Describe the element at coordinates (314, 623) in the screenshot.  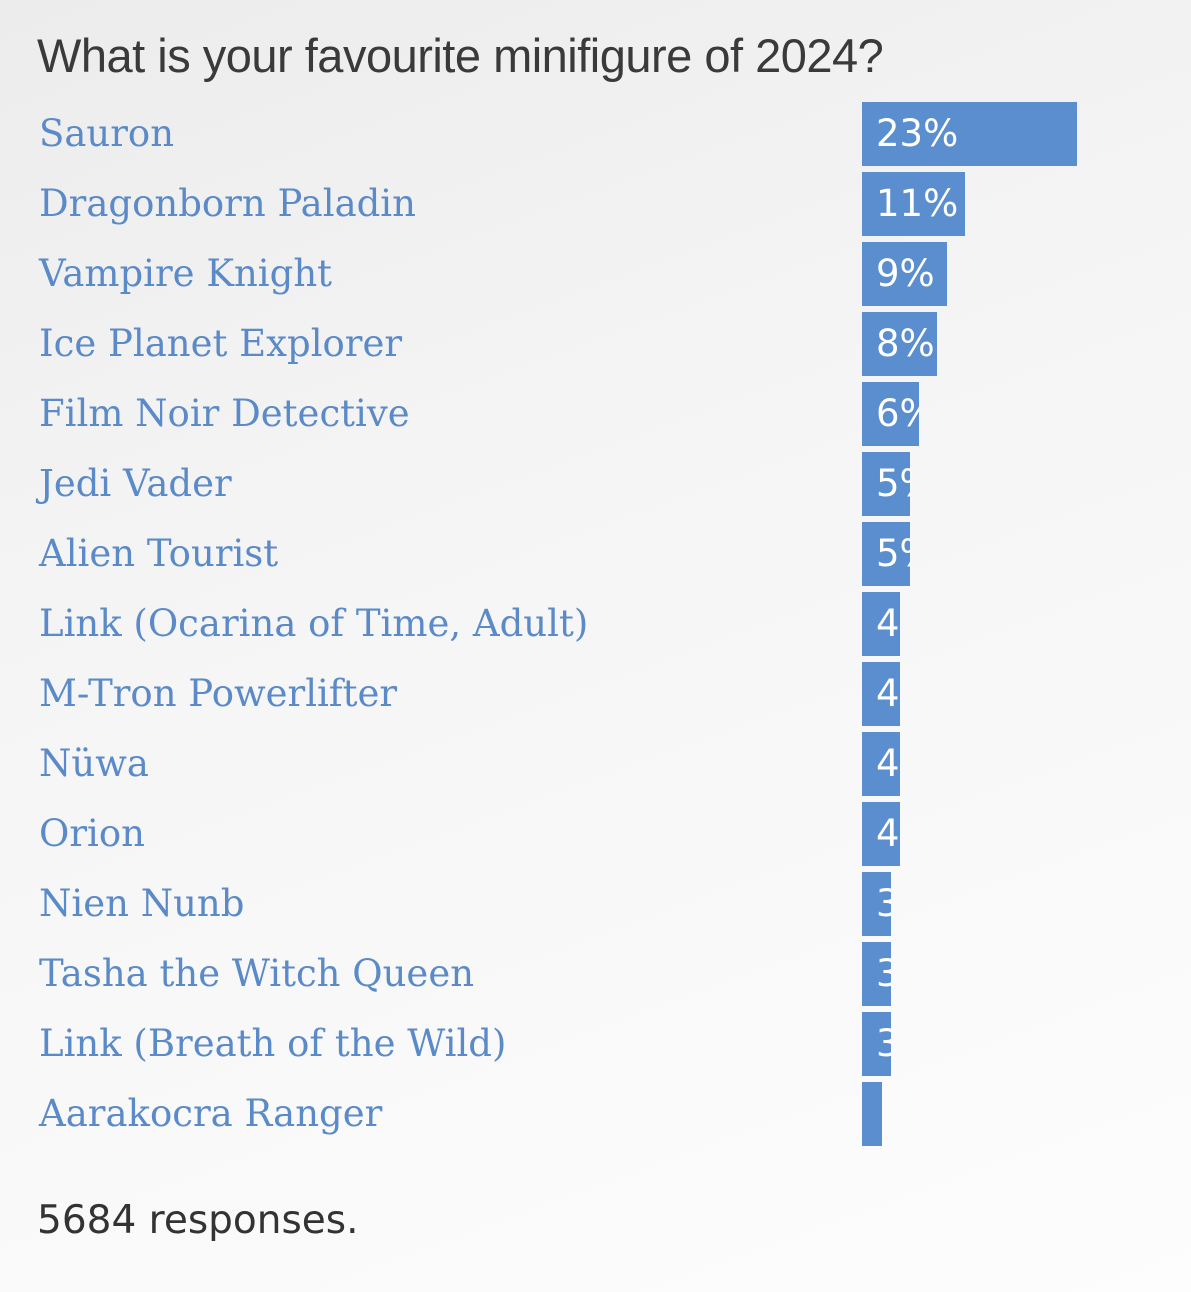
I see `option-label: Link (Ocarina of Time, Adult)` at that location.